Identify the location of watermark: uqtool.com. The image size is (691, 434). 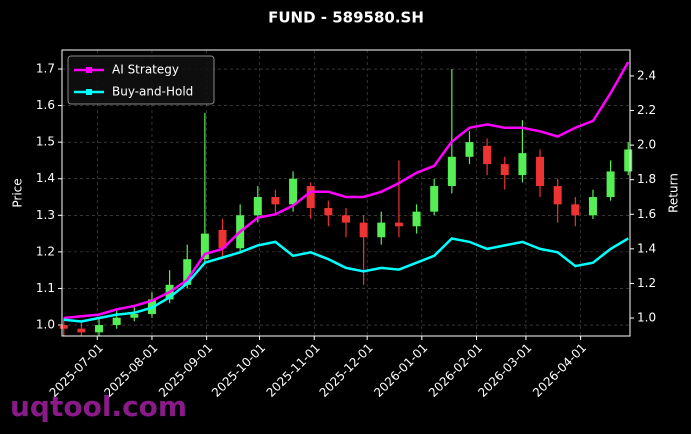
(98, 406).